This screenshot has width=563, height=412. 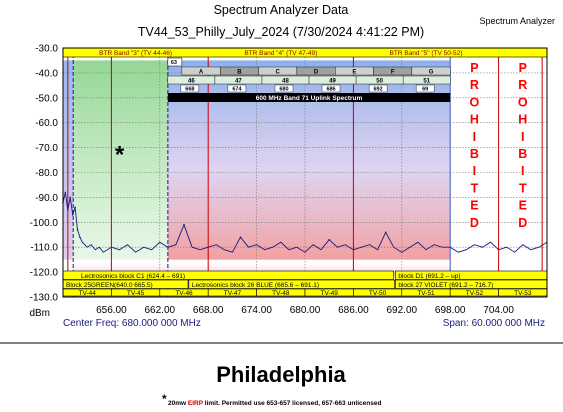 I want to click on uplink-letter-label: D, so click(x=316, y=73).